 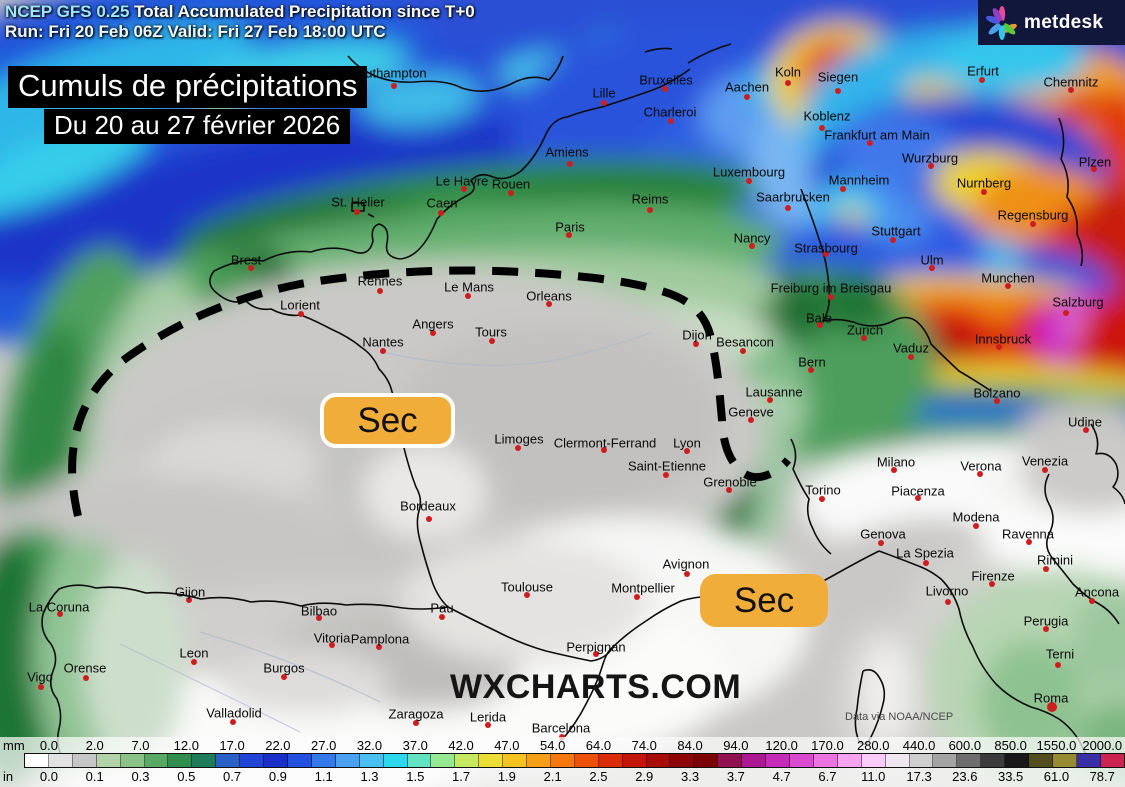 I want to click on city-label: Valladolid, so click(x=234, y=713).